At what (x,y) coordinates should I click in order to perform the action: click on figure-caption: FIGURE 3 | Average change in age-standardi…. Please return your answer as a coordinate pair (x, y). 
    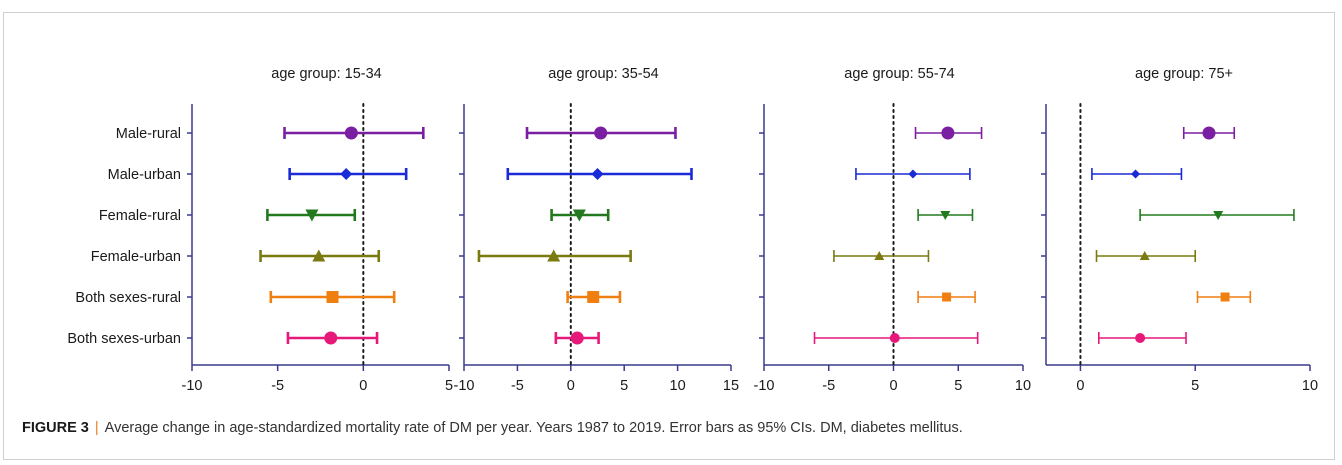
    Looking at the image, I should click on (492, 428).